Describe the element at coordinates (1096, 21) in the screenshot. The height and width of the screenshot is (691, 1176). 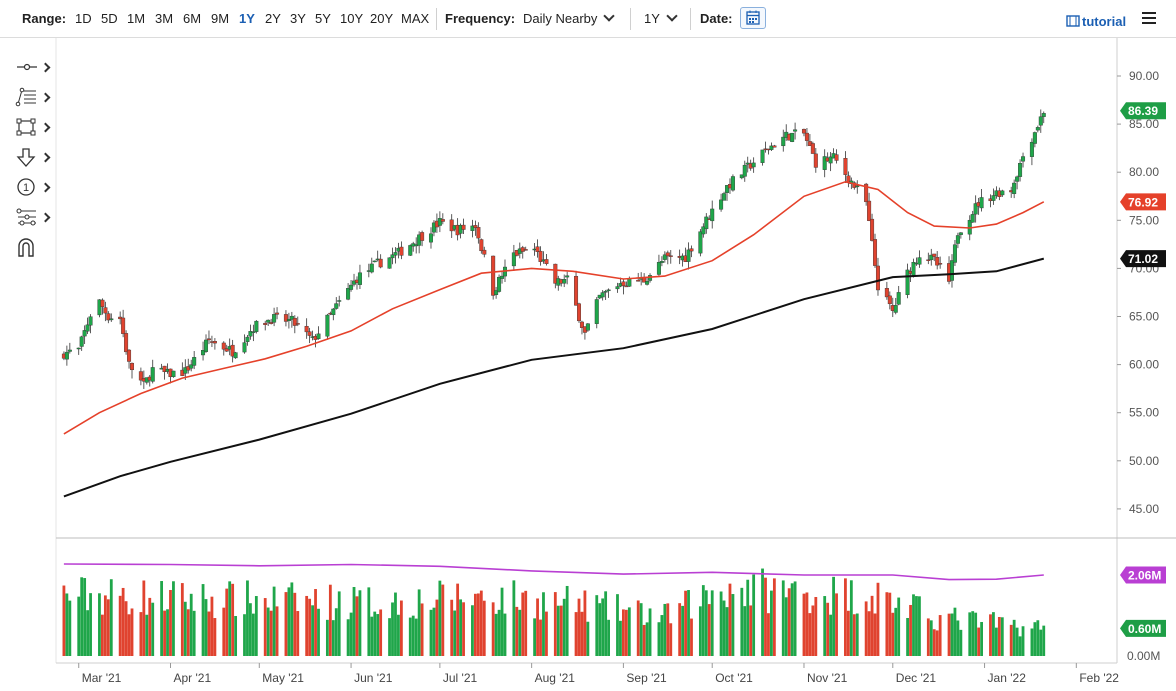
I see `tutorial-link: tutorial` at that location.